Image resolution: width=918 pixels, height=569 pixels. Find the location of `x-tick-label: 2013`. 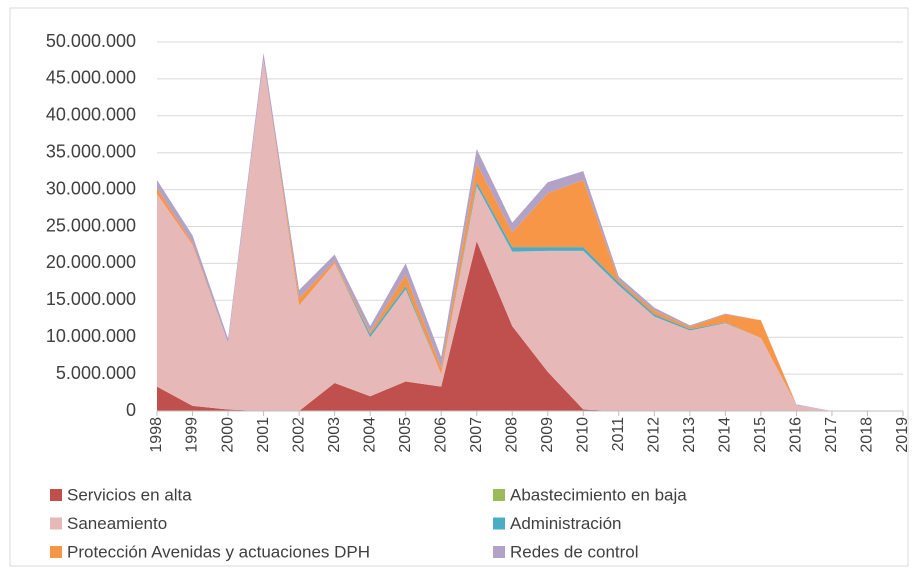

x-tick-label: 2013 is located at coordinates (689, 435).